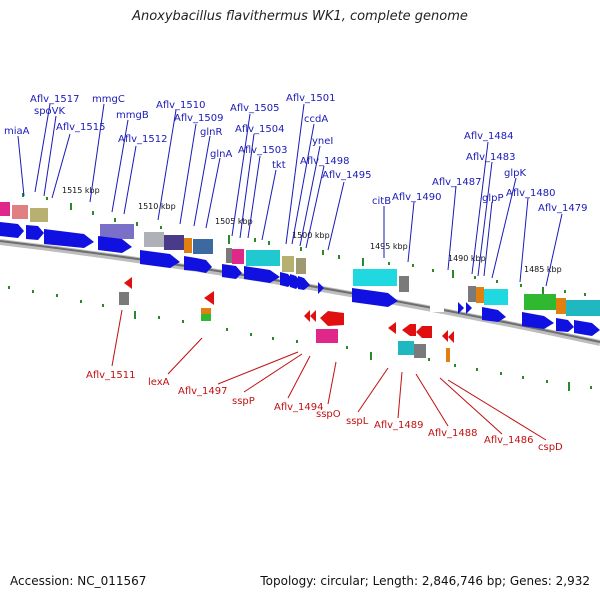 This screenshot has height=600, width=600. What do you see at coordinates (417, 197) in the screenshot?
I see `gene-label: Aflv_1490` at bounding box center [417, 197].